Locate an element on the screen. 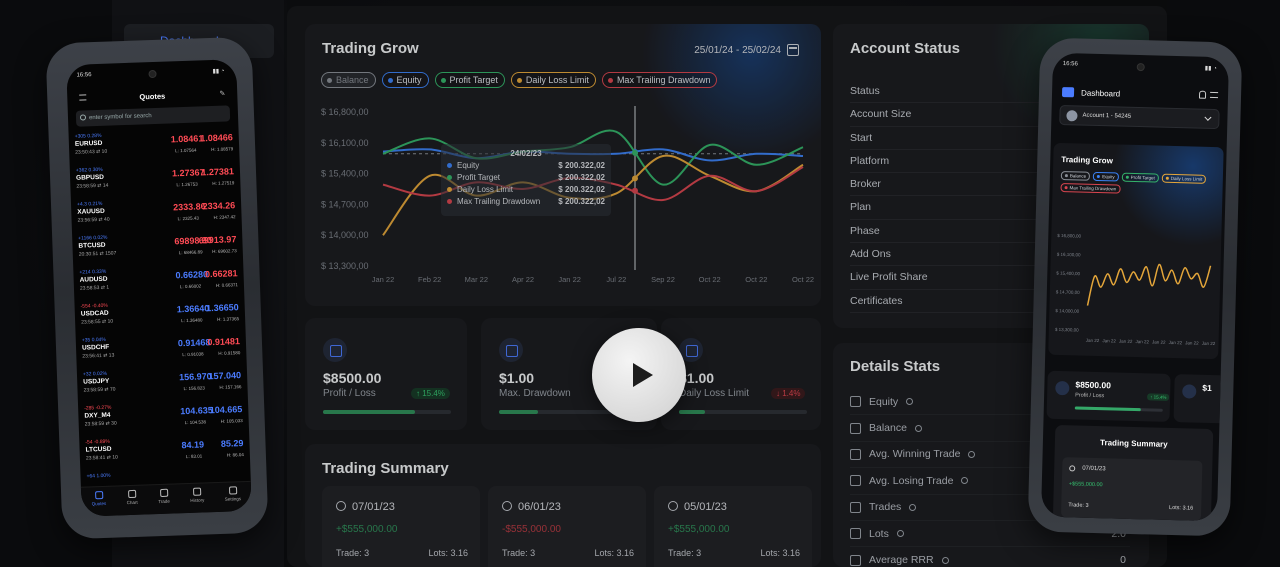  search-placeholder: enter symbol for search is located at coordinates (120, 117).